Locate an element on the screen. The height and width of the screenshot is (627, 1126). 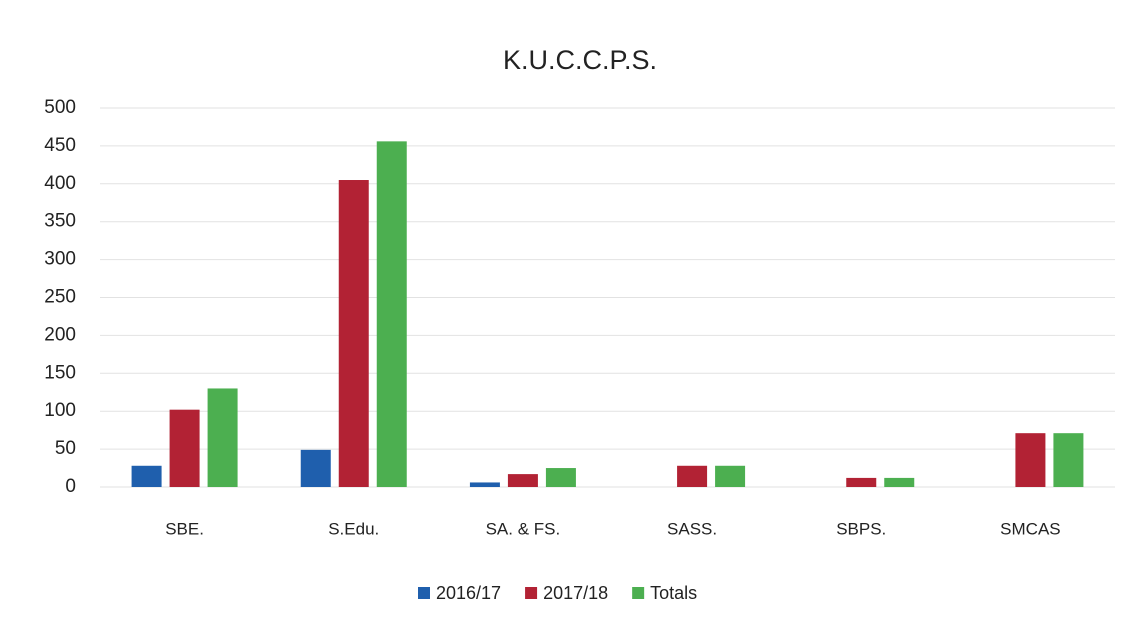
y-tick-label: 100 is located at coordinates (60, 410).